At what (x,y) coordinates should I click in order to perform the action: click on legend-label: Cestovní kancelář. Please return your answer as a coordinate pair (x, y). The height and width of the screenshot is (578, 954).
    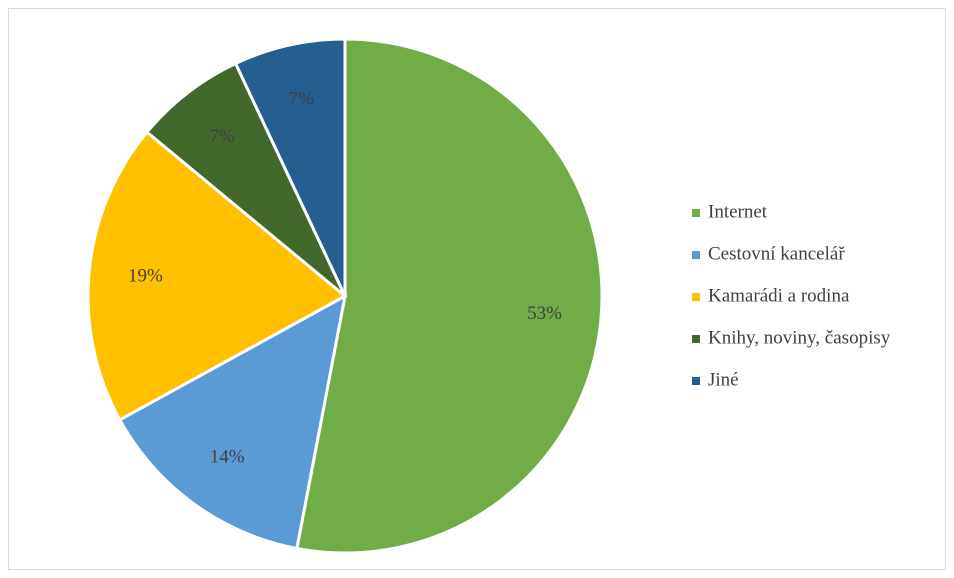
    Looking at the image, I should click on (776, 253).